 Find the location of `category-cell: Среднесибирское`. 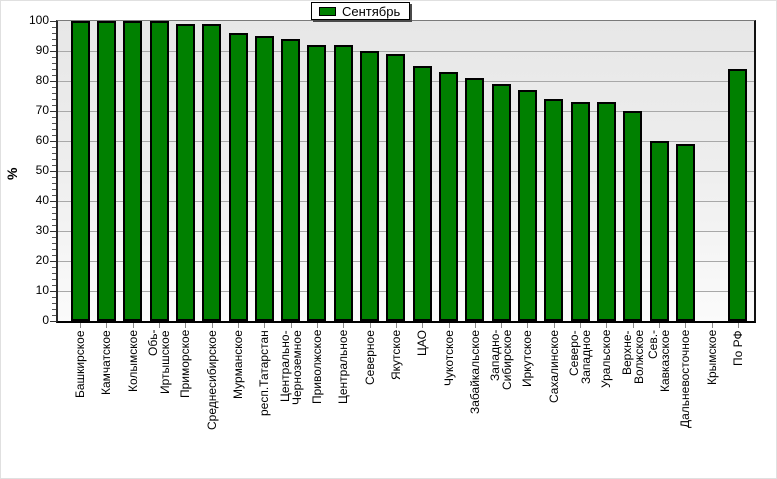

category-cell: Среднесибирское is located at coordinates (212, 387).